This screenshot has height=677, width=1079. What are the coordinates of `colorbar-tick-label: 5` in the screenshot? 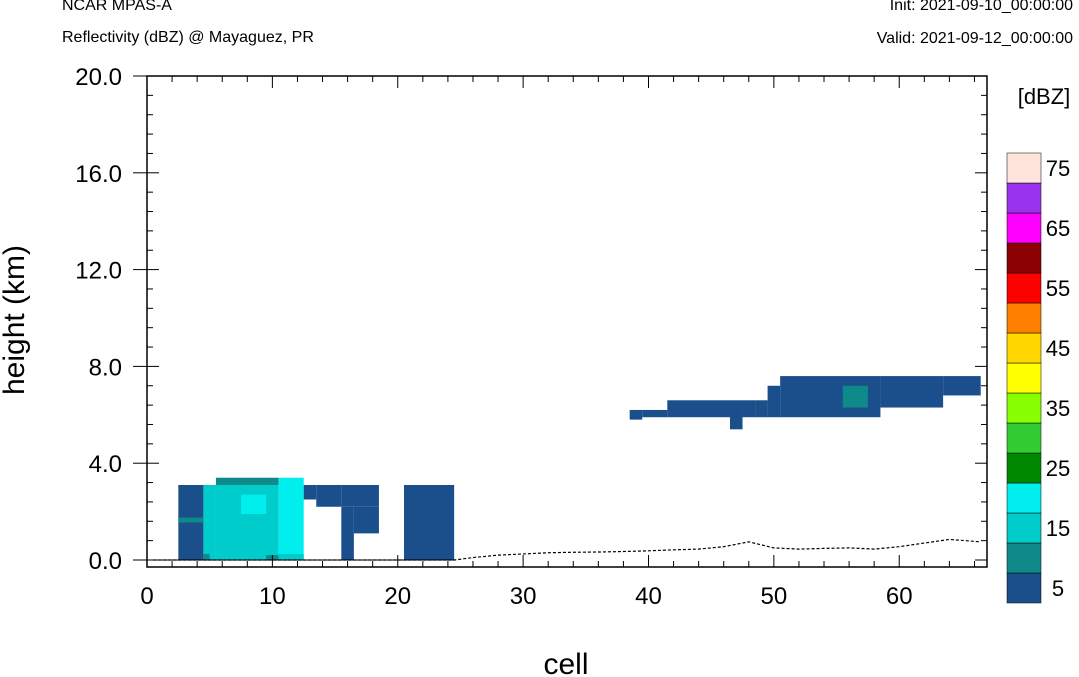 It's located at (1058, 588).